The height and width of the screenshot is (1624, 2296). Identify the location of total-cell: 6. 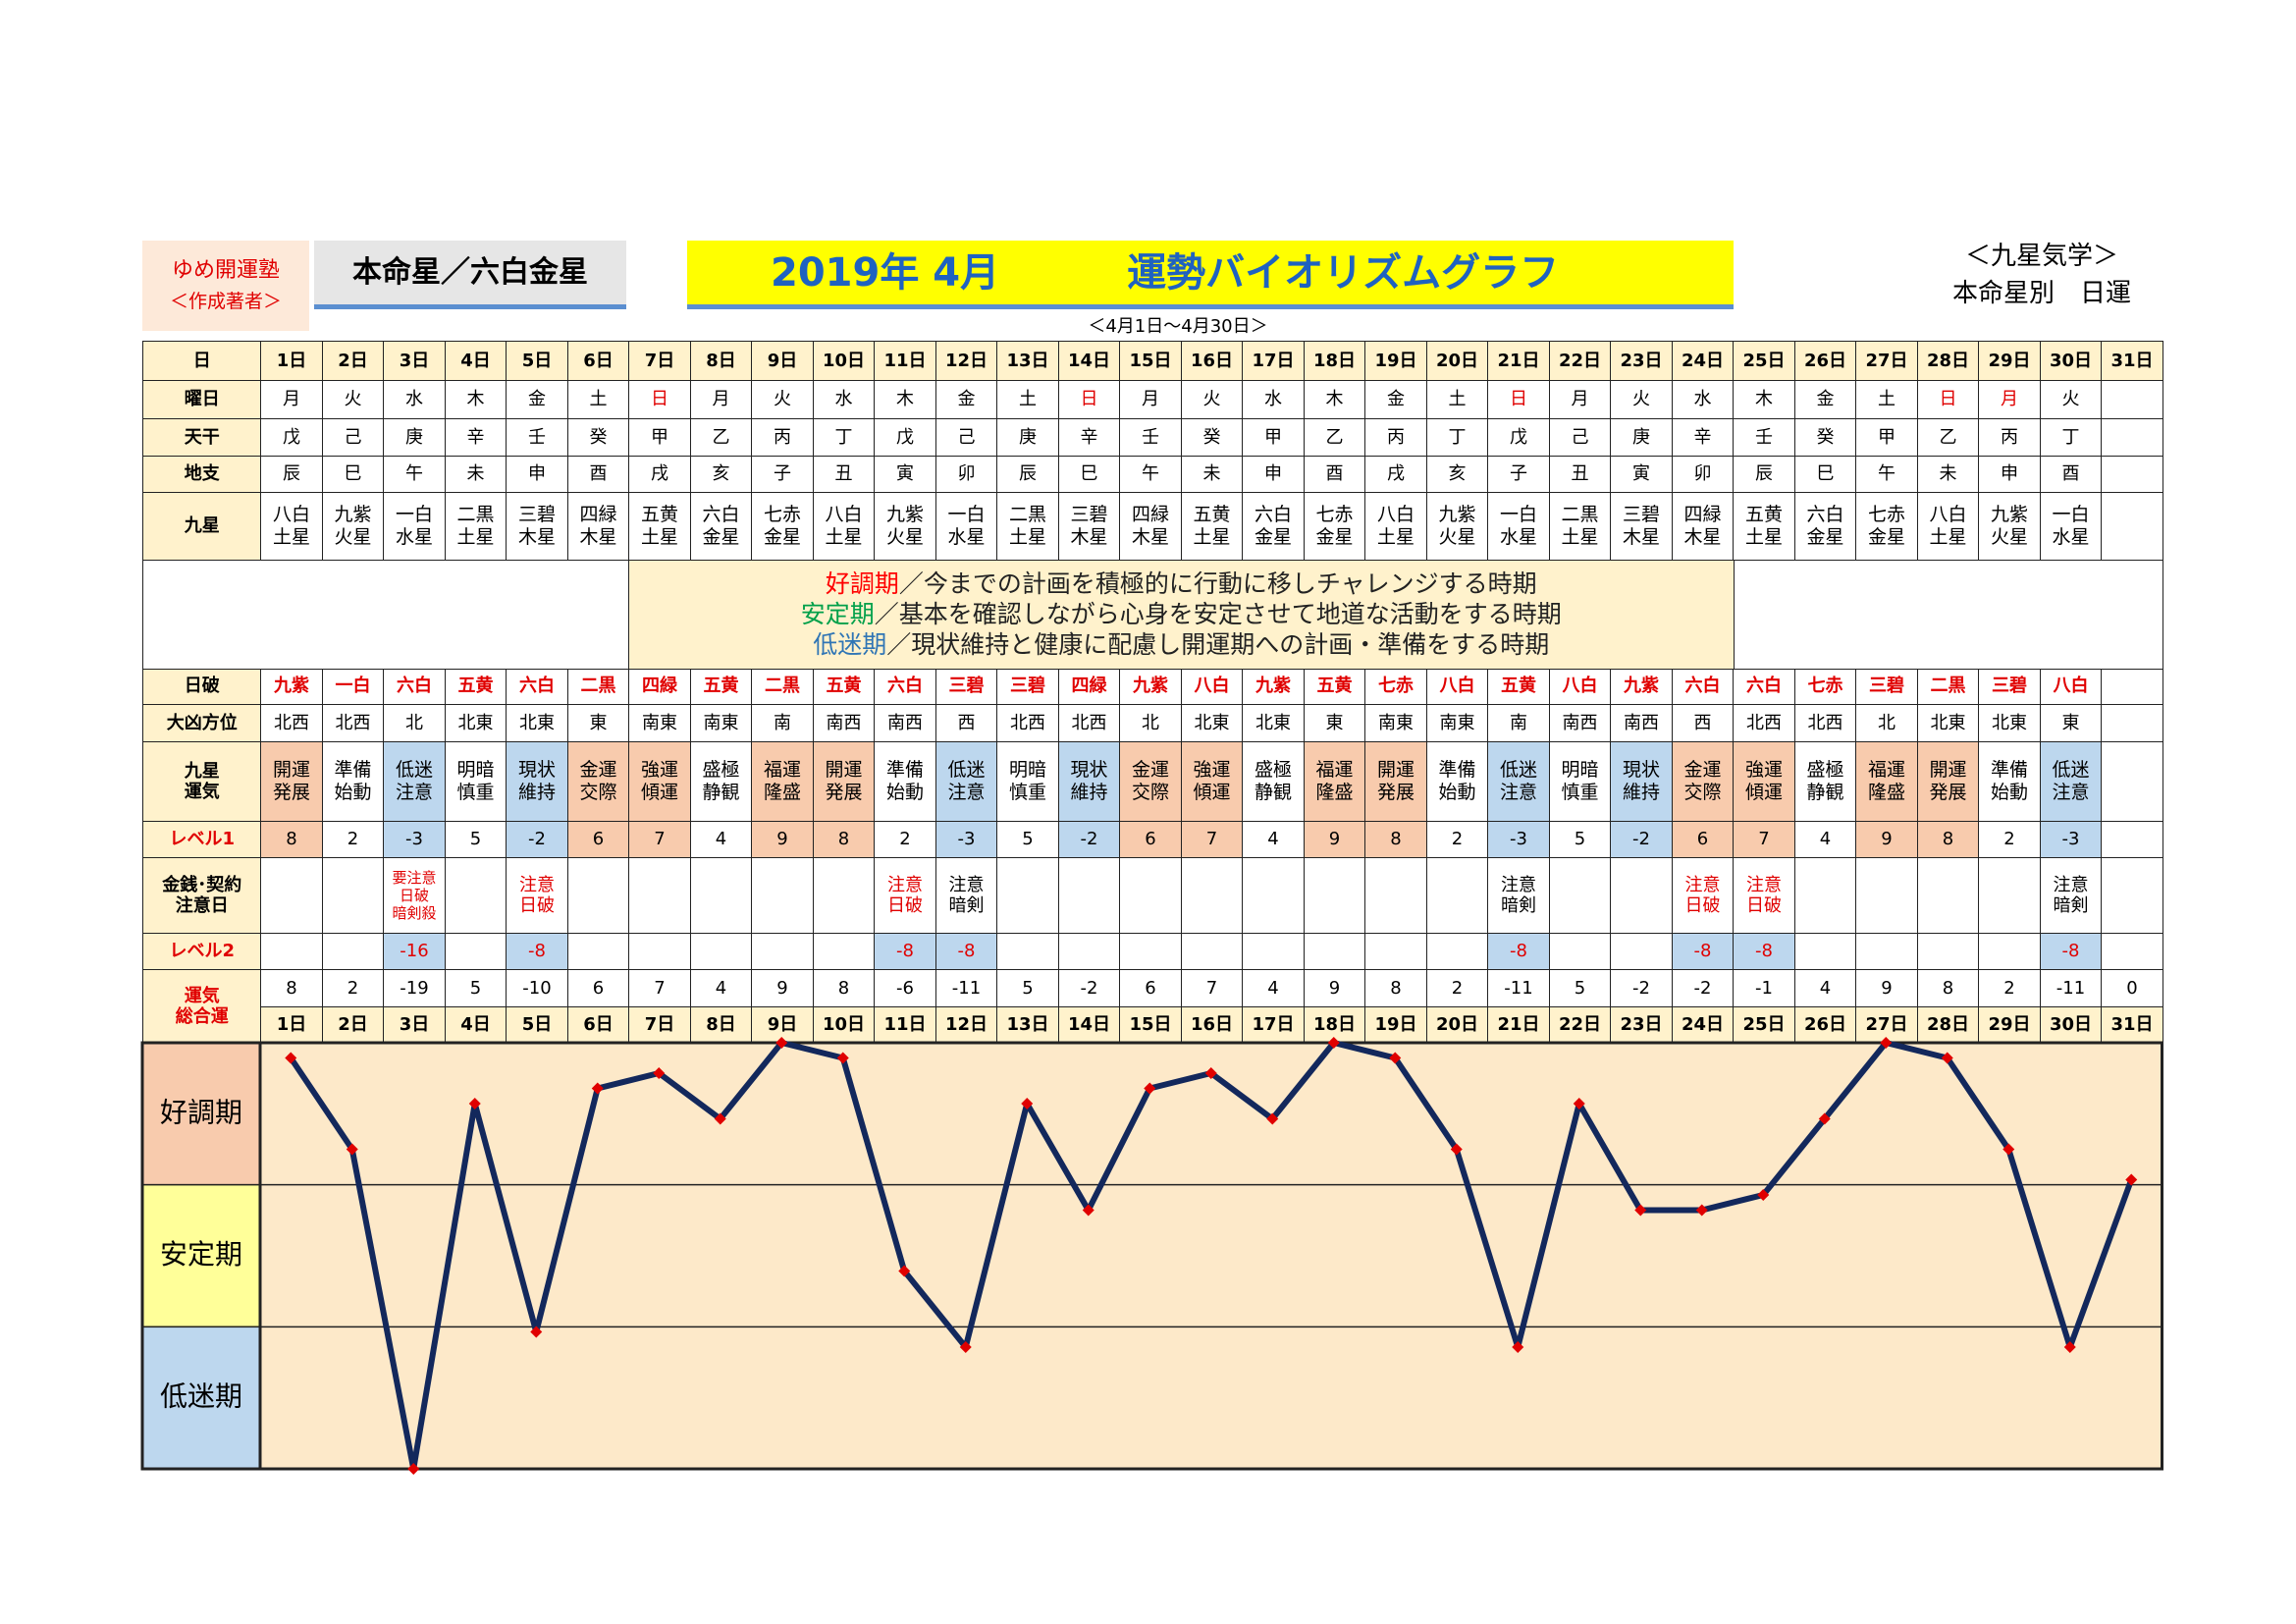
(598, 988).